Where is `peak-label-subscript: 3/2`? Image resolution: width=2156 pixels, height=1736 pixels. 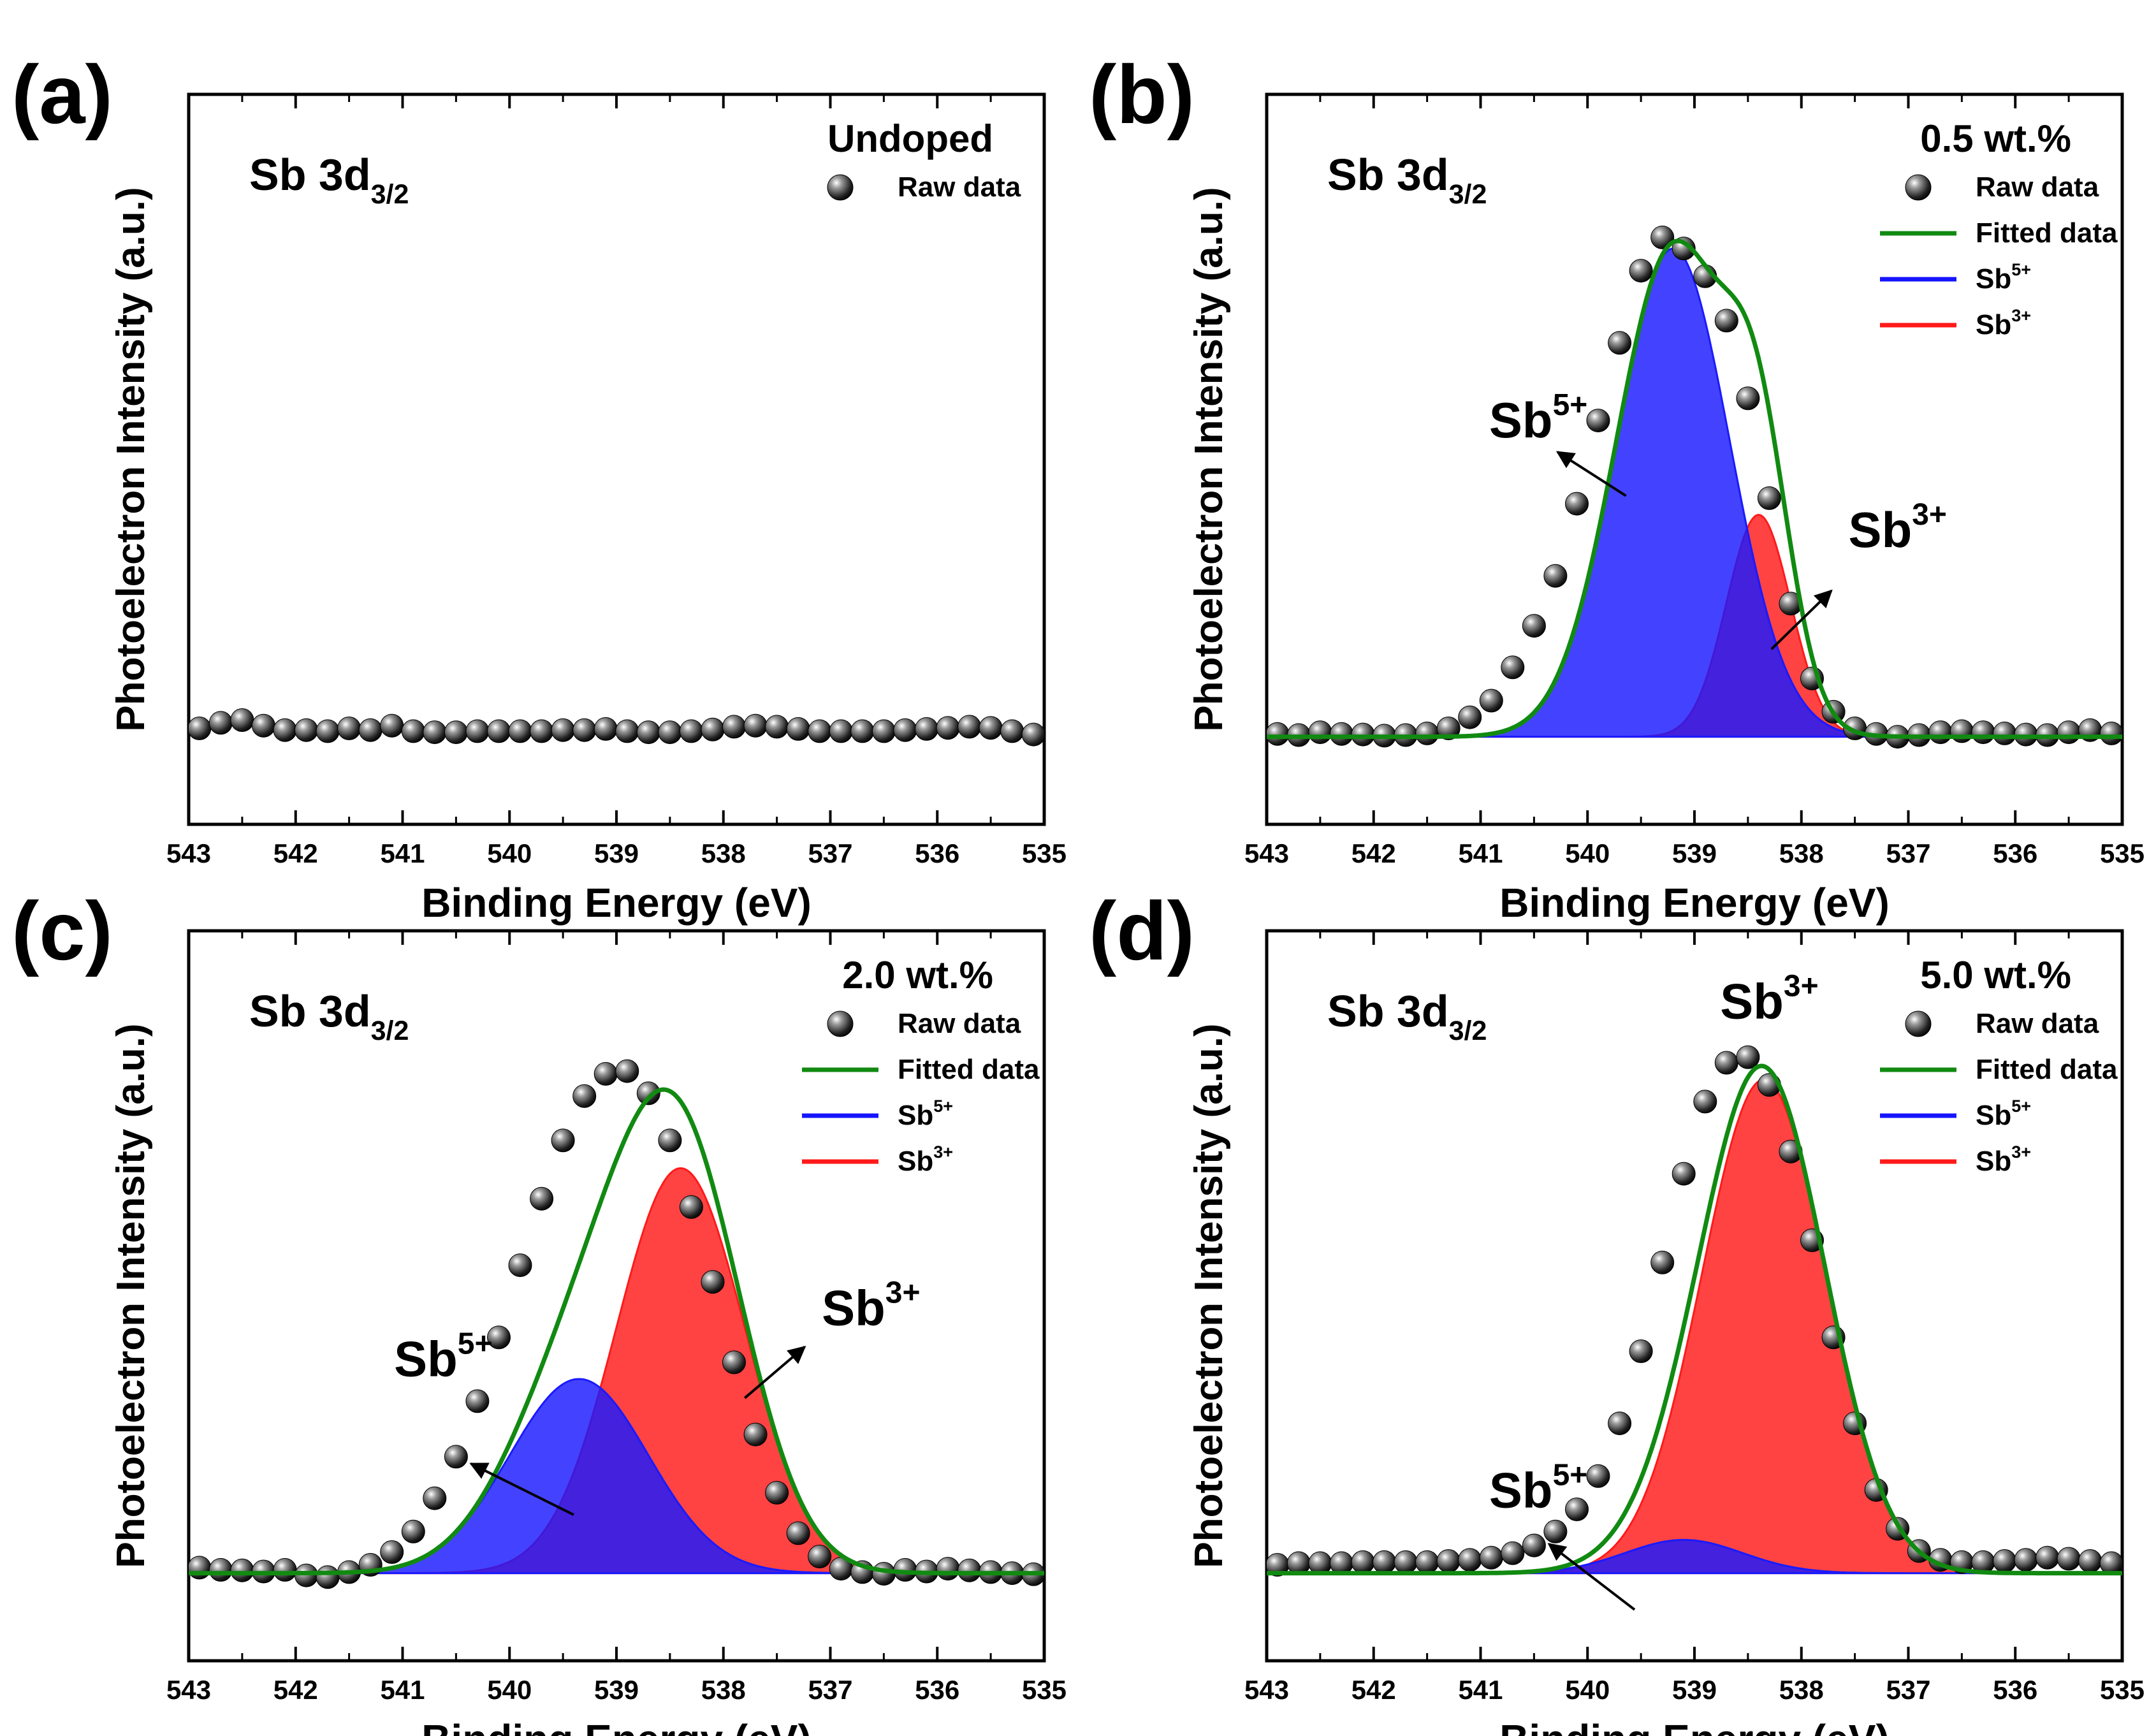
peak-label-subscript: 3/2 is located at coordinates (1468, 194).